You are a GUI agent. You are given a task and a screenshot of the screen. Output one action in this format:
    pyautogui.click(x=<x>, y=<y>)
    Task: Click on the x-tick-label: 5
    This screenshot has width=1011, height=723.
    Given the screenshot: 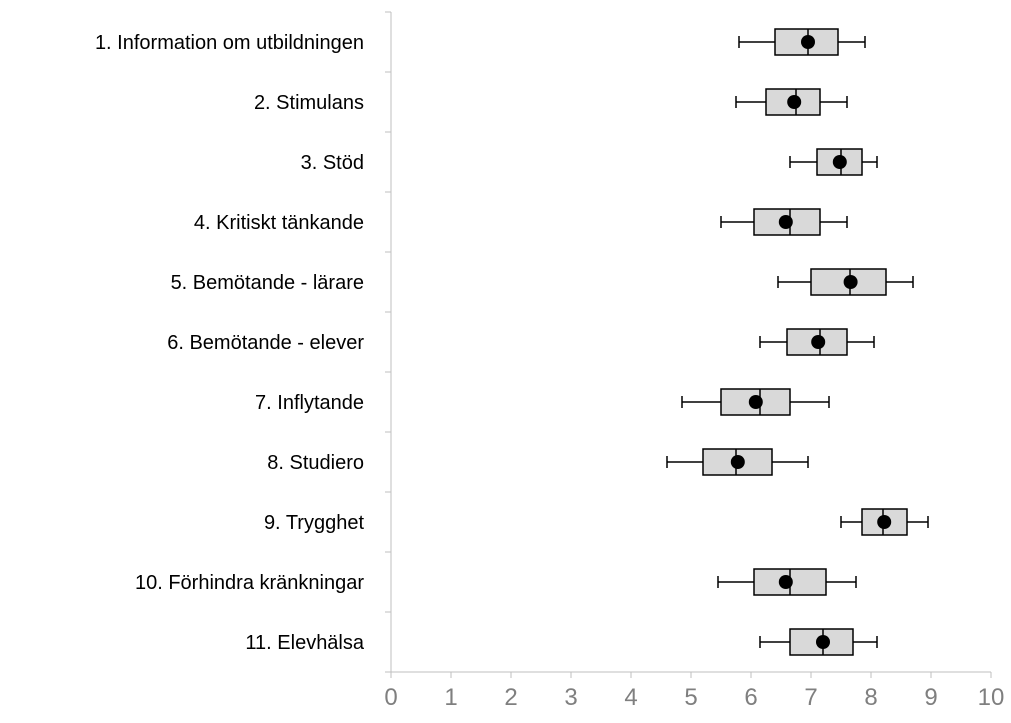 What is the action you would take?
    pyautogui.click(x=690, y=697)
    